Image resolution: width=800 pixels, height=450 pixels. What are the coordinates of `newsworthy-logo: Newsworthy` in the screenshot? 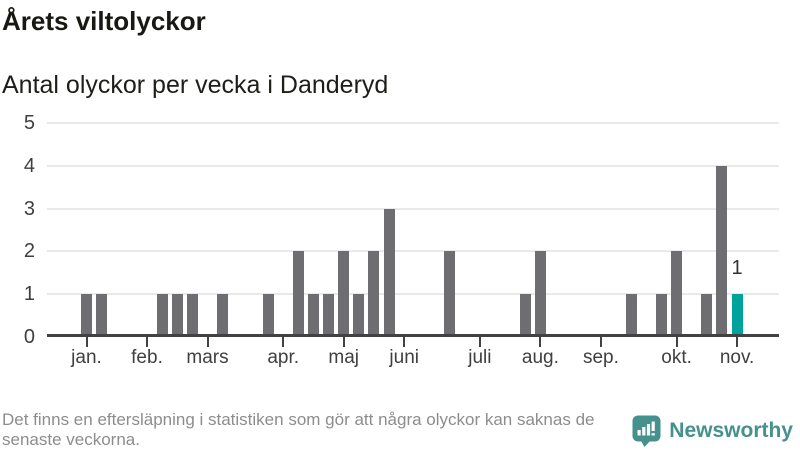 It's located at (712, 431).